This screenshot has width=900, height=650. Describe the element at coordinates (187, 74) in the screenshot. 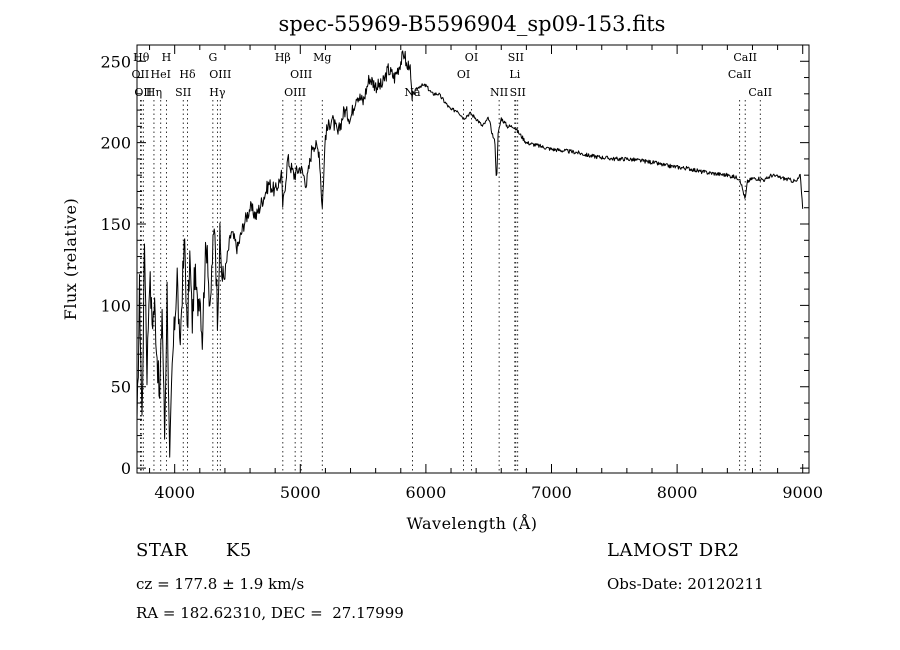

I see `line-marker-label: Hδ` at that location.